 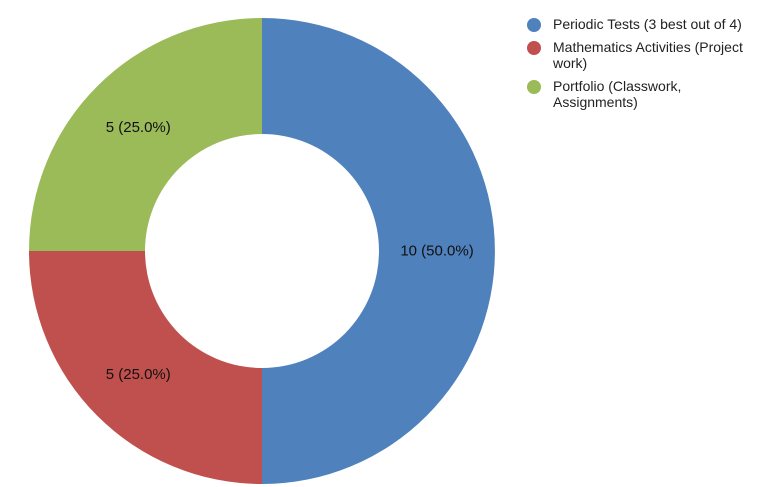 What do you see at coordinates (436, 251) in the screenshot?
I see `slice-value-label-0: 10 (50.0%)` at bounding box center [436, 251].